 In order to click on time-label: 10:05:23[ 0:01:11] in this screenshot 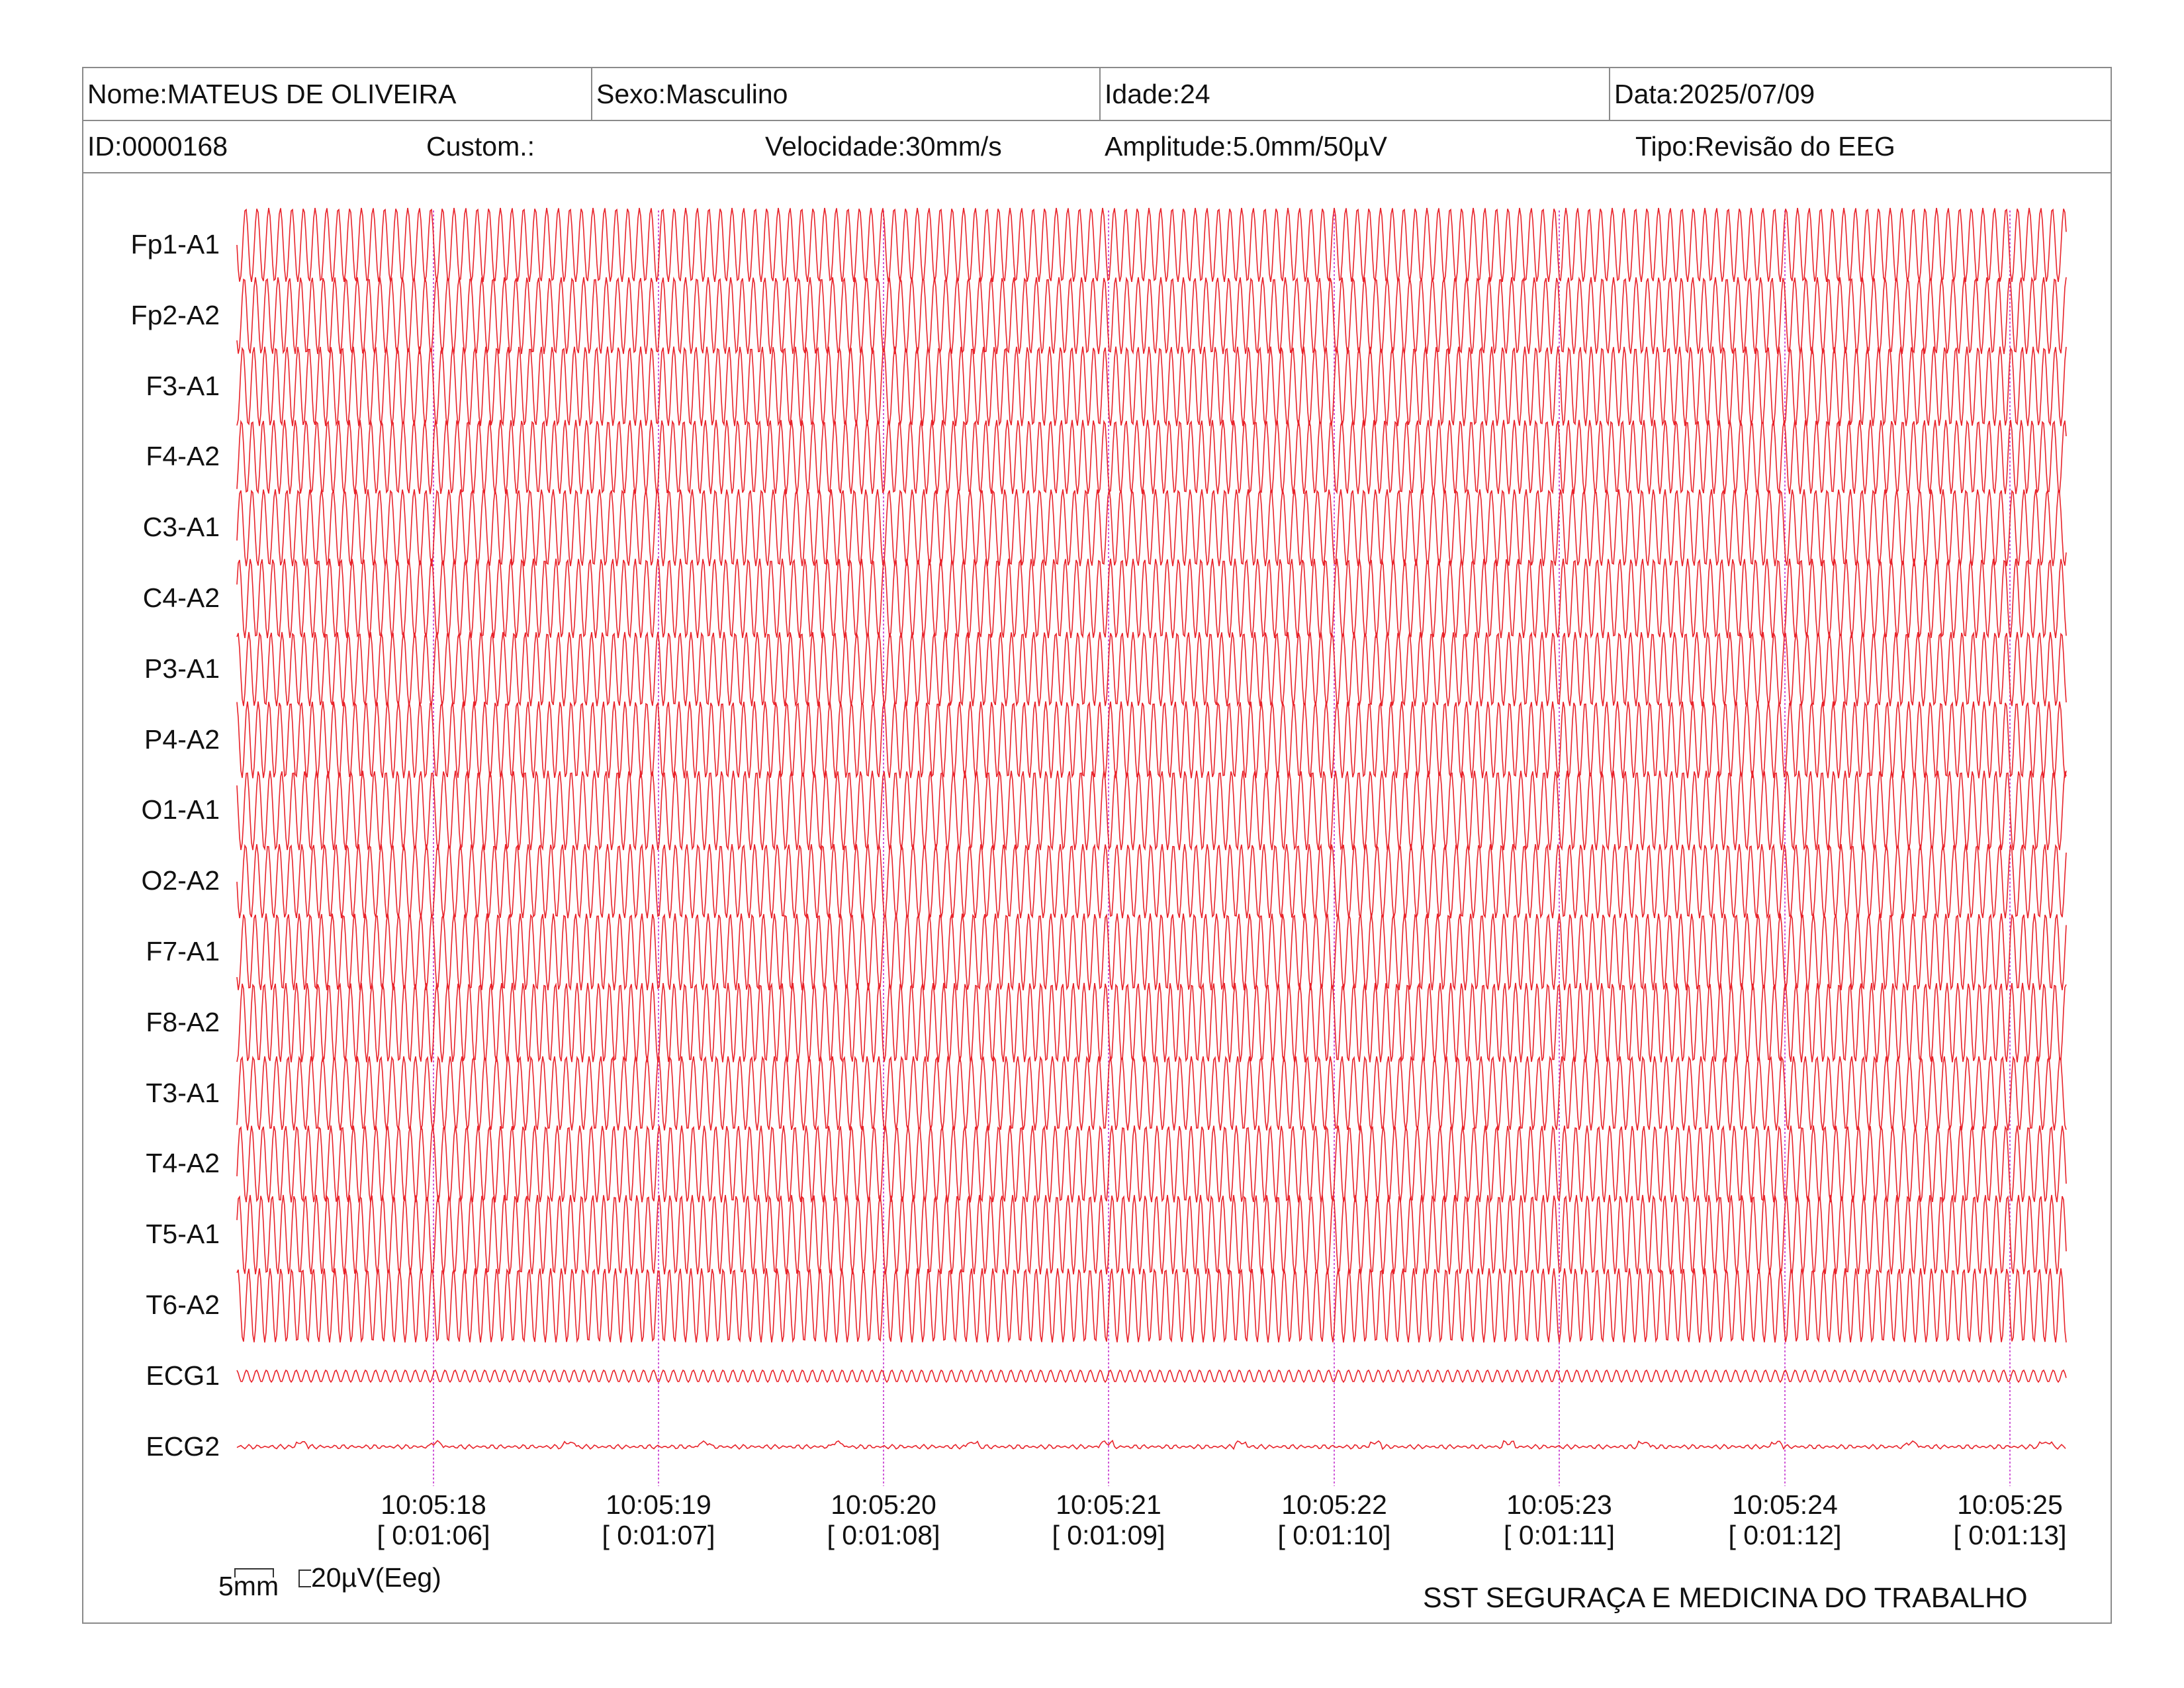, I will do `click(1559, 1519)`.